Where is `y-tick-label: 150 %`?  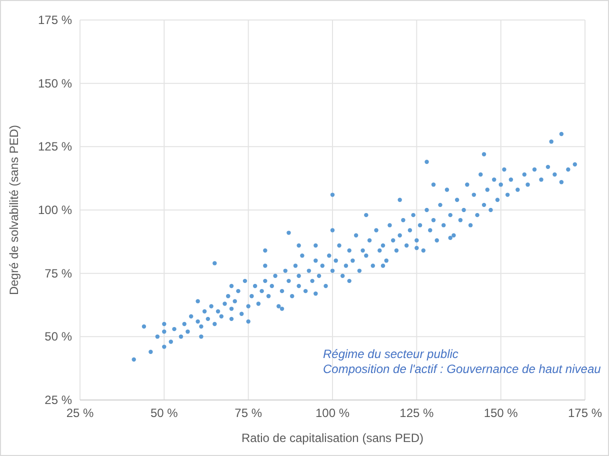
y-tick-label: 150 % is located at coordinates (55, 83).